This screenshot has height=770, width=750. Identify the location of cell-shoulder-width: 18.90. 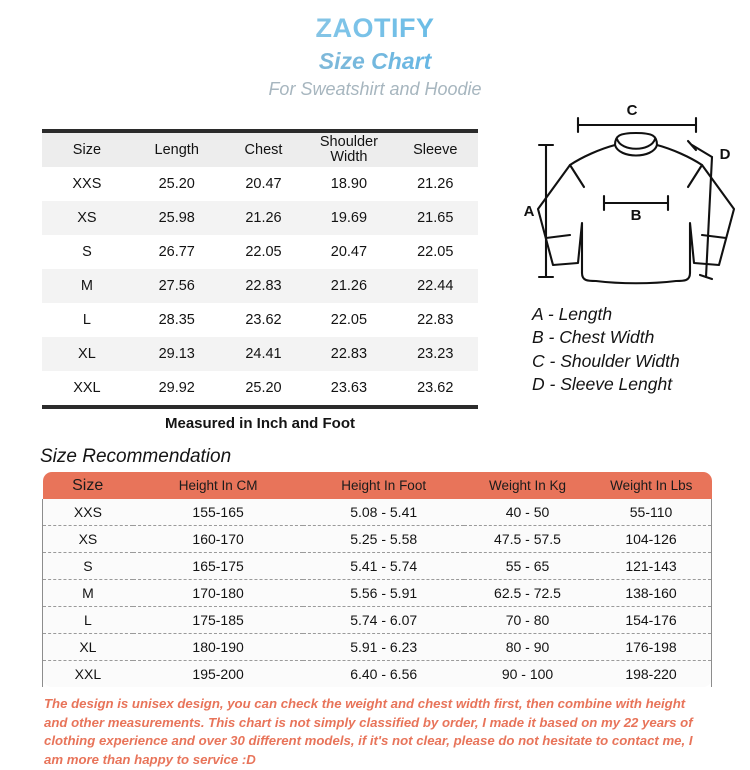
(349, 184).